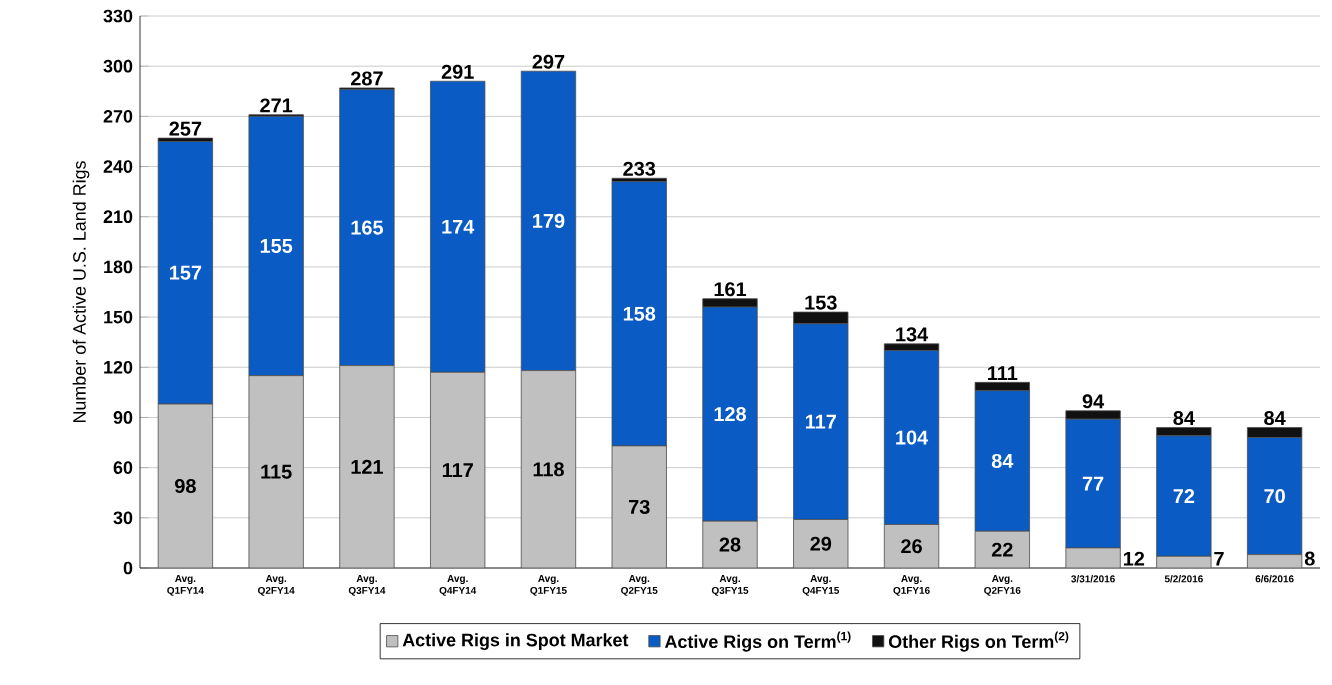 This screenshot has height=685, width=1332. What do you see at coordinates (730, 414) in the screenshot?
I see `data-label: 128` at bounding box center [730, 414].